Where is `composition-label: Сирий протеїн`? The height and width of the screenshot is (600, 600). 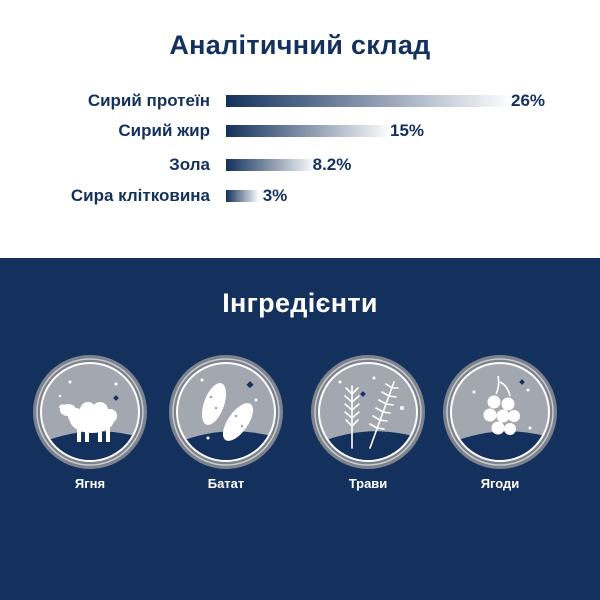
composition-label: Сирий протеїн is located at coordinates (148, 100).